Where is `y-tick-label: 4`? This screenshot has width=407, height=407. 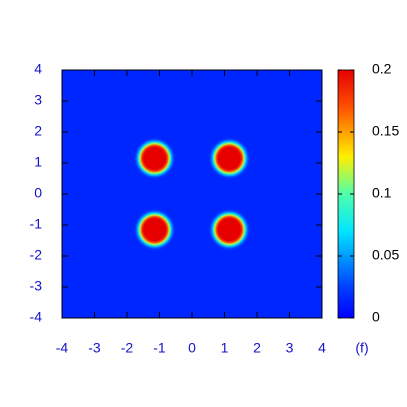 y-tick-label: 4 is located at coordinates (38, 69).